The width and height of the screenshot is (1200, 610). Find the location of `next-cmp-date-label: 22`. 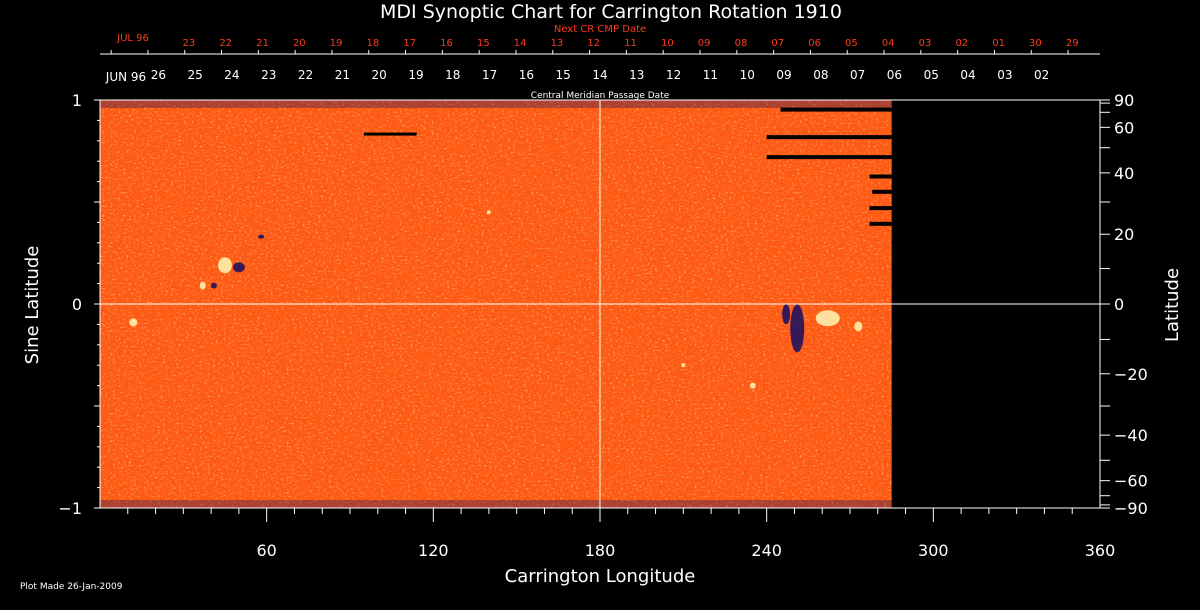

next-cmp-date-label: 22 is located at coordinates (225, 43).